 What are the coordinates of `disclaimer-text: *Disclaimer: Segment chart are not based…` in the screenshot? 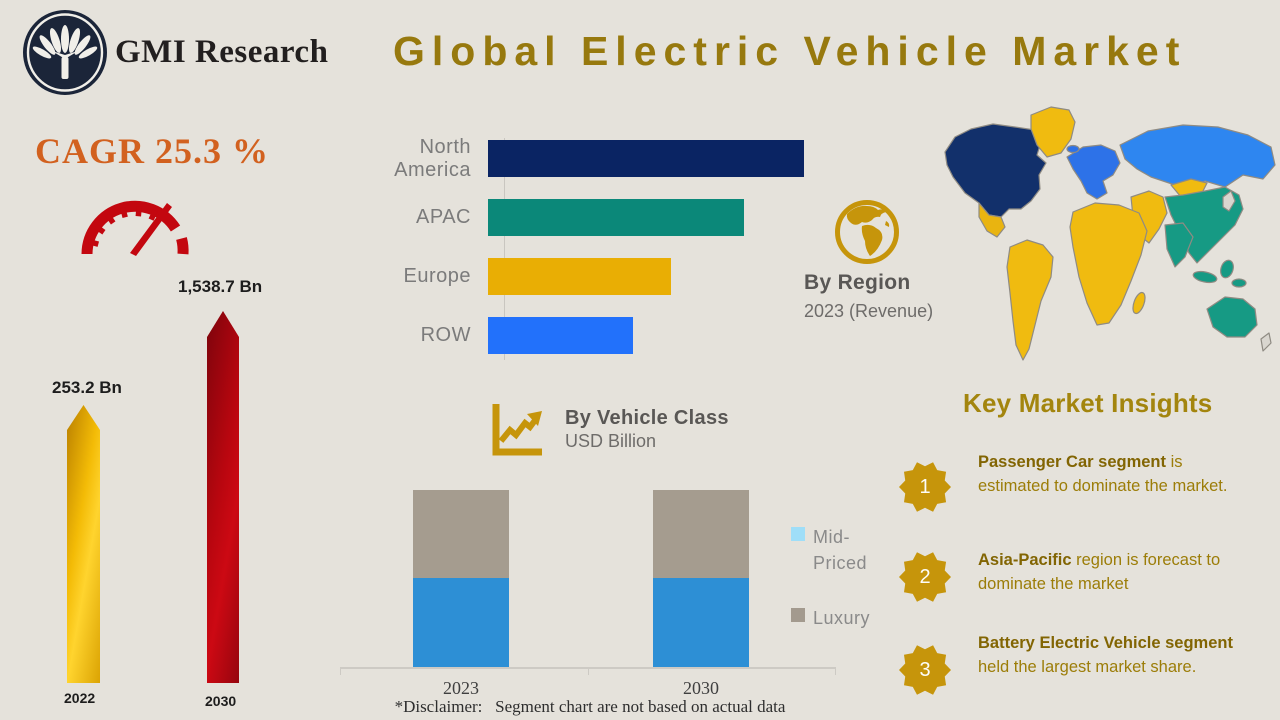 It's located at (590, 706).